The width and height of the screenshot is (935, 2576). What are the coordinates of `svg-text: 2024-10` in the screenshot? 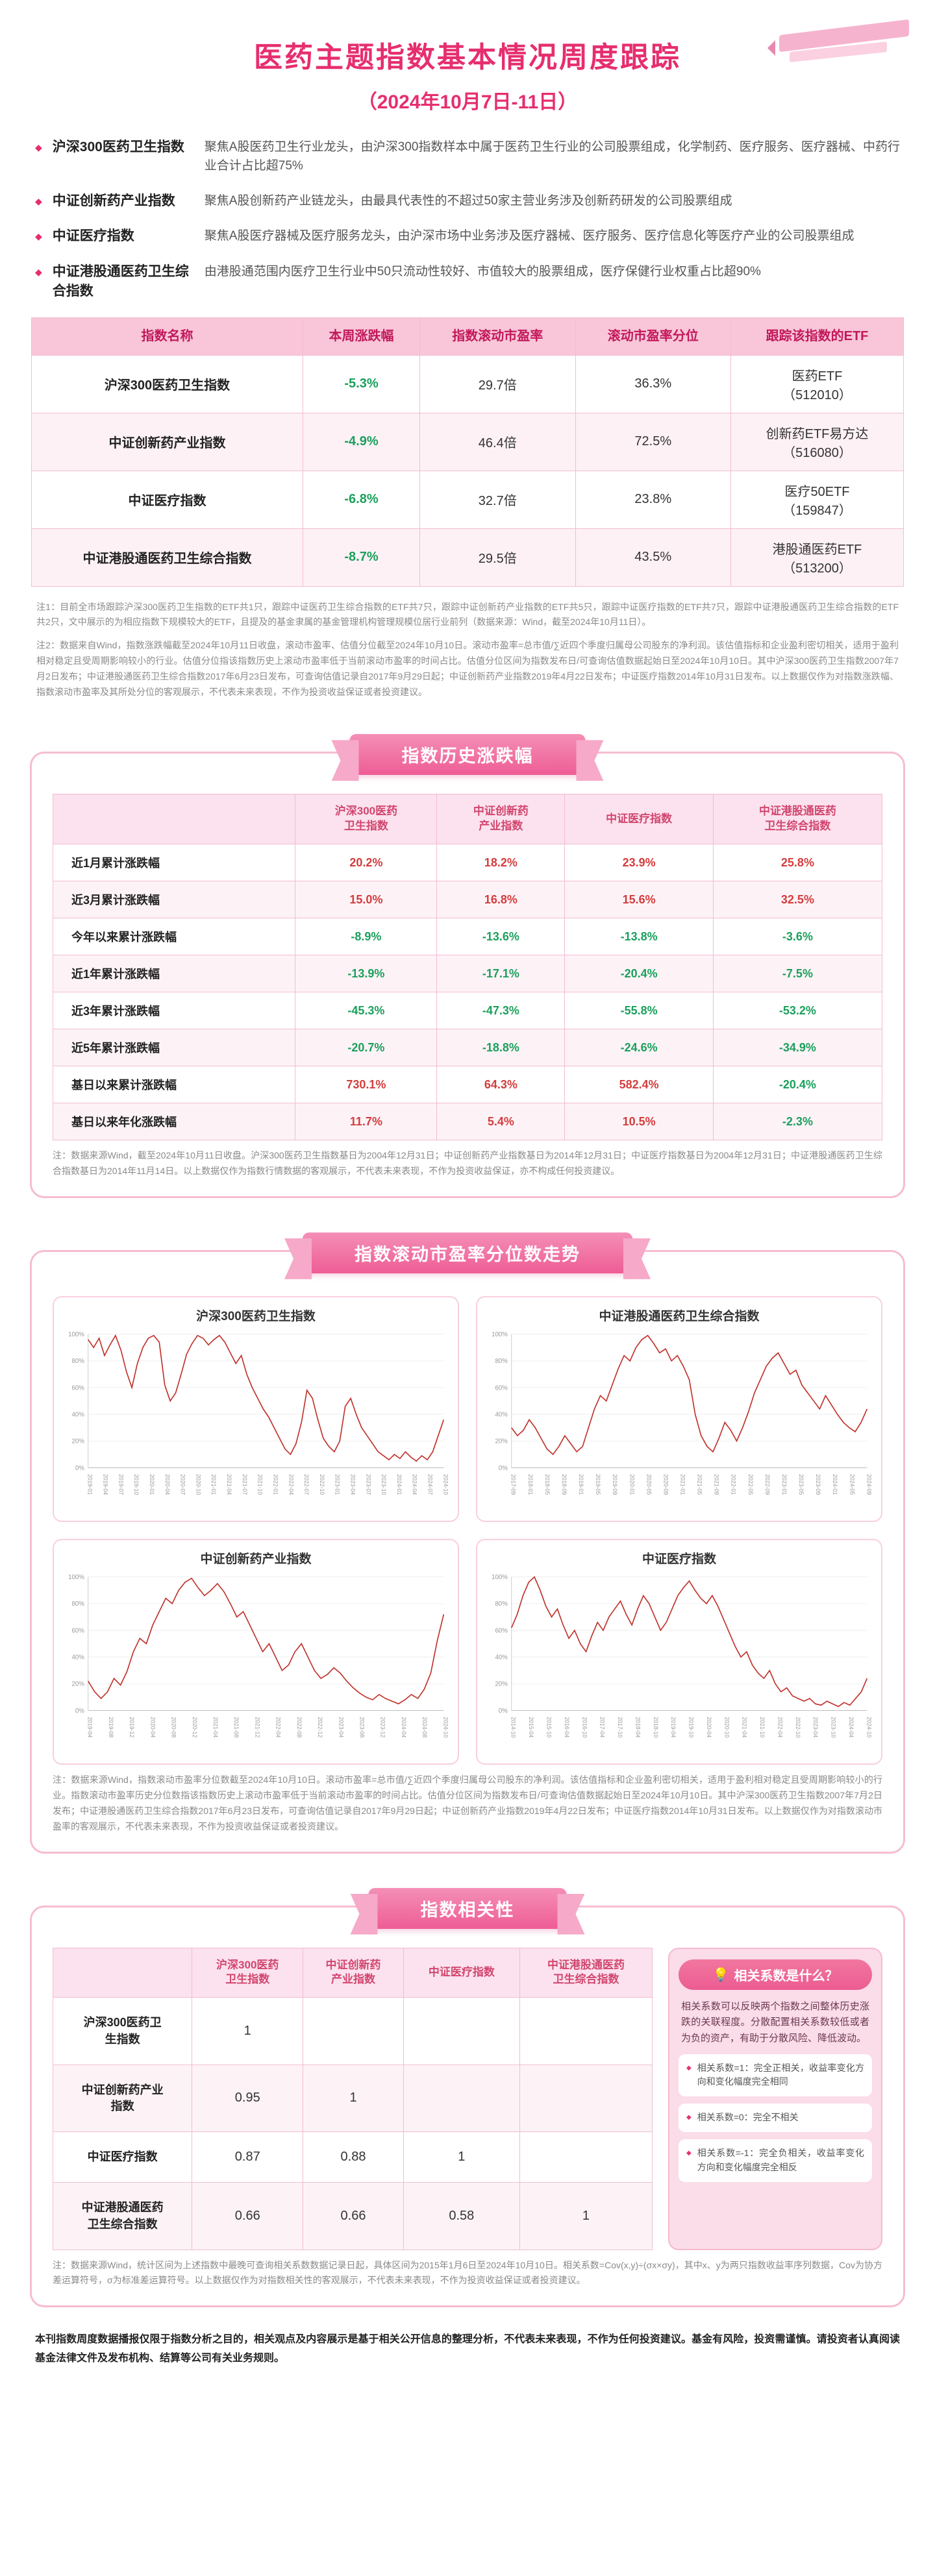 It's located at (869, 1727).